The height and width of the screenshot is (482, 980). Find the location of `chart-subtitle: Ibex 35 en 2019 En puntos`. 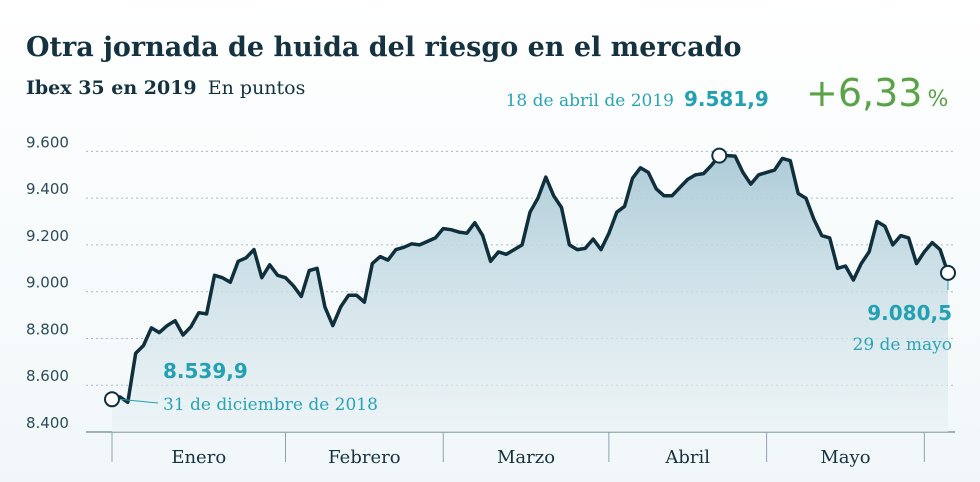

chart-subtitle: Ibex 35 en 2019 En puntos is located at coordinates (165, 88).